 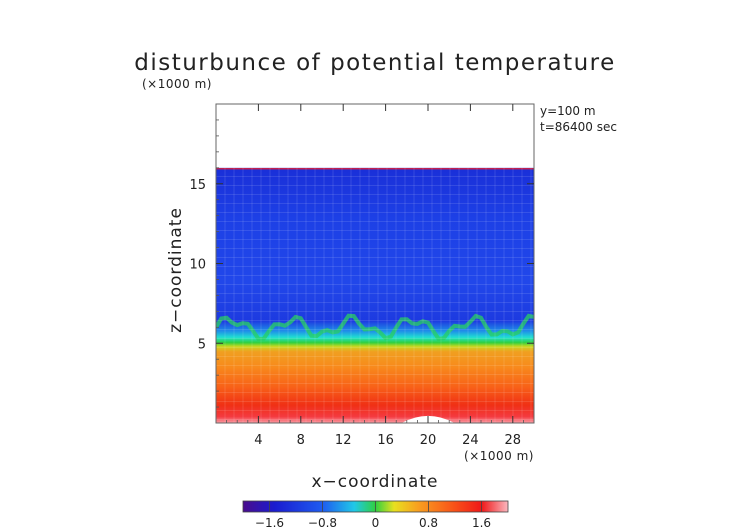 I want to click on annotation-y: y=100 m, so click(x=568, y=111).